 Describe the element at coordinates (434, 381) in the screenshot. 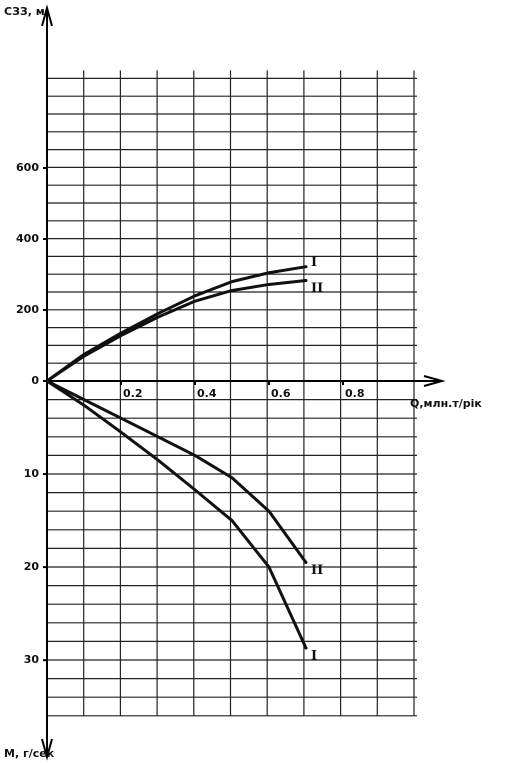

I see `x-axis-arrow` at that location.